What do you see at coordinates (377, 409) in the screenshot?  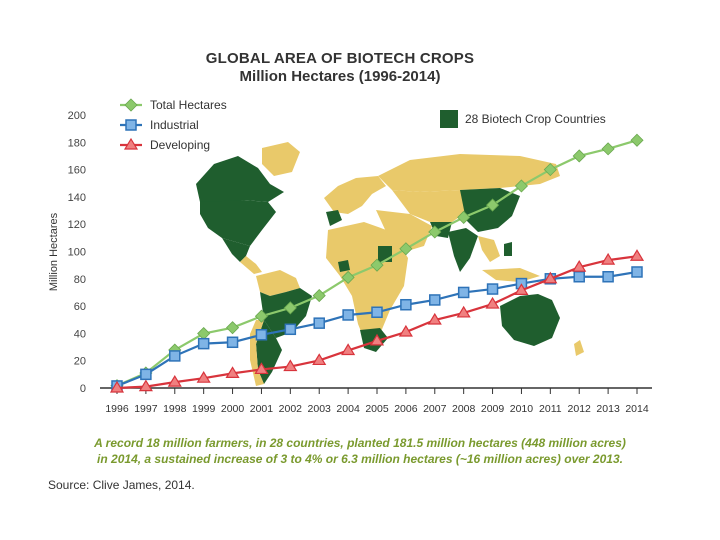 I see `x-tick-label: 2005` at bounding box center [377, 409].